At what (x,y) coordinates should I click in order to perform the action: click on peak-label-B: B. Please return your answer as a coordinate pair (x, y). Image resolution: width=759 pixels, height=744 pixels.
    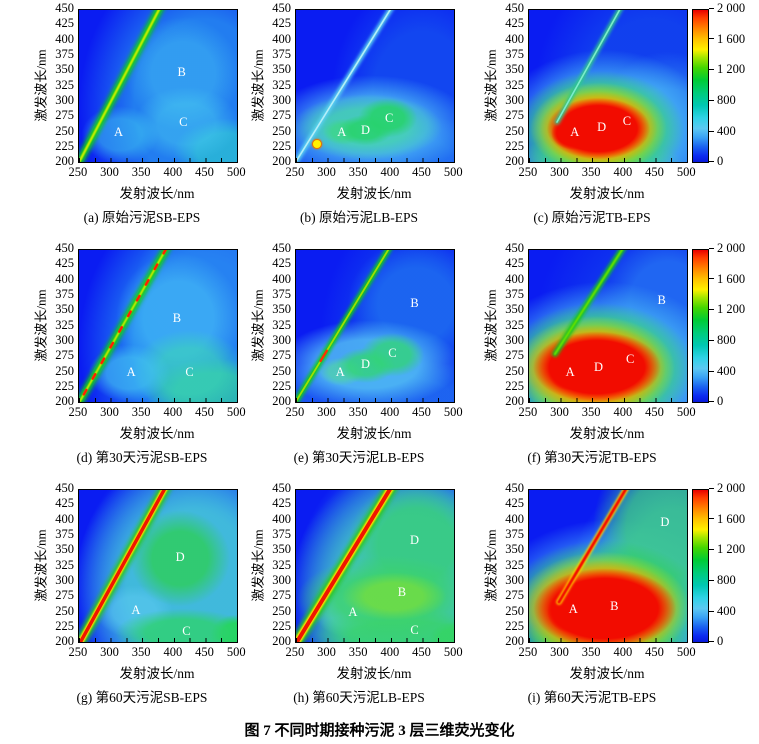
    Looking at the image, I should click on (402, 591).